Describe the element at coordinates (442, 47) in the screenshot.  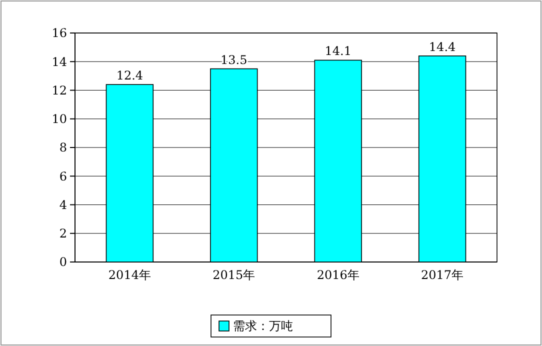
I see `data-label: 14.4` at that location.